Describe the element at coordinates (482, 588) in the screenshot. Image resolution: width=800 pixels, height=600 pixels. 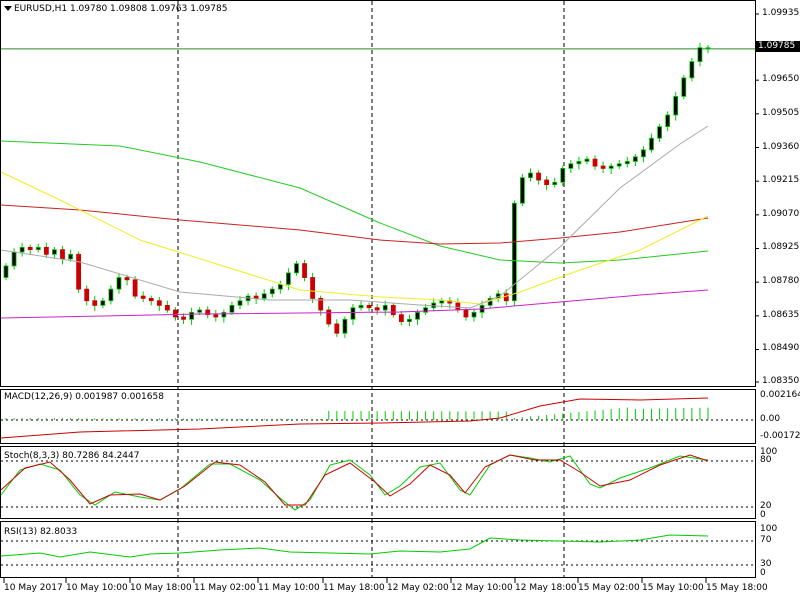
I see `time-tick-label: 12 May 10:00` at that location.